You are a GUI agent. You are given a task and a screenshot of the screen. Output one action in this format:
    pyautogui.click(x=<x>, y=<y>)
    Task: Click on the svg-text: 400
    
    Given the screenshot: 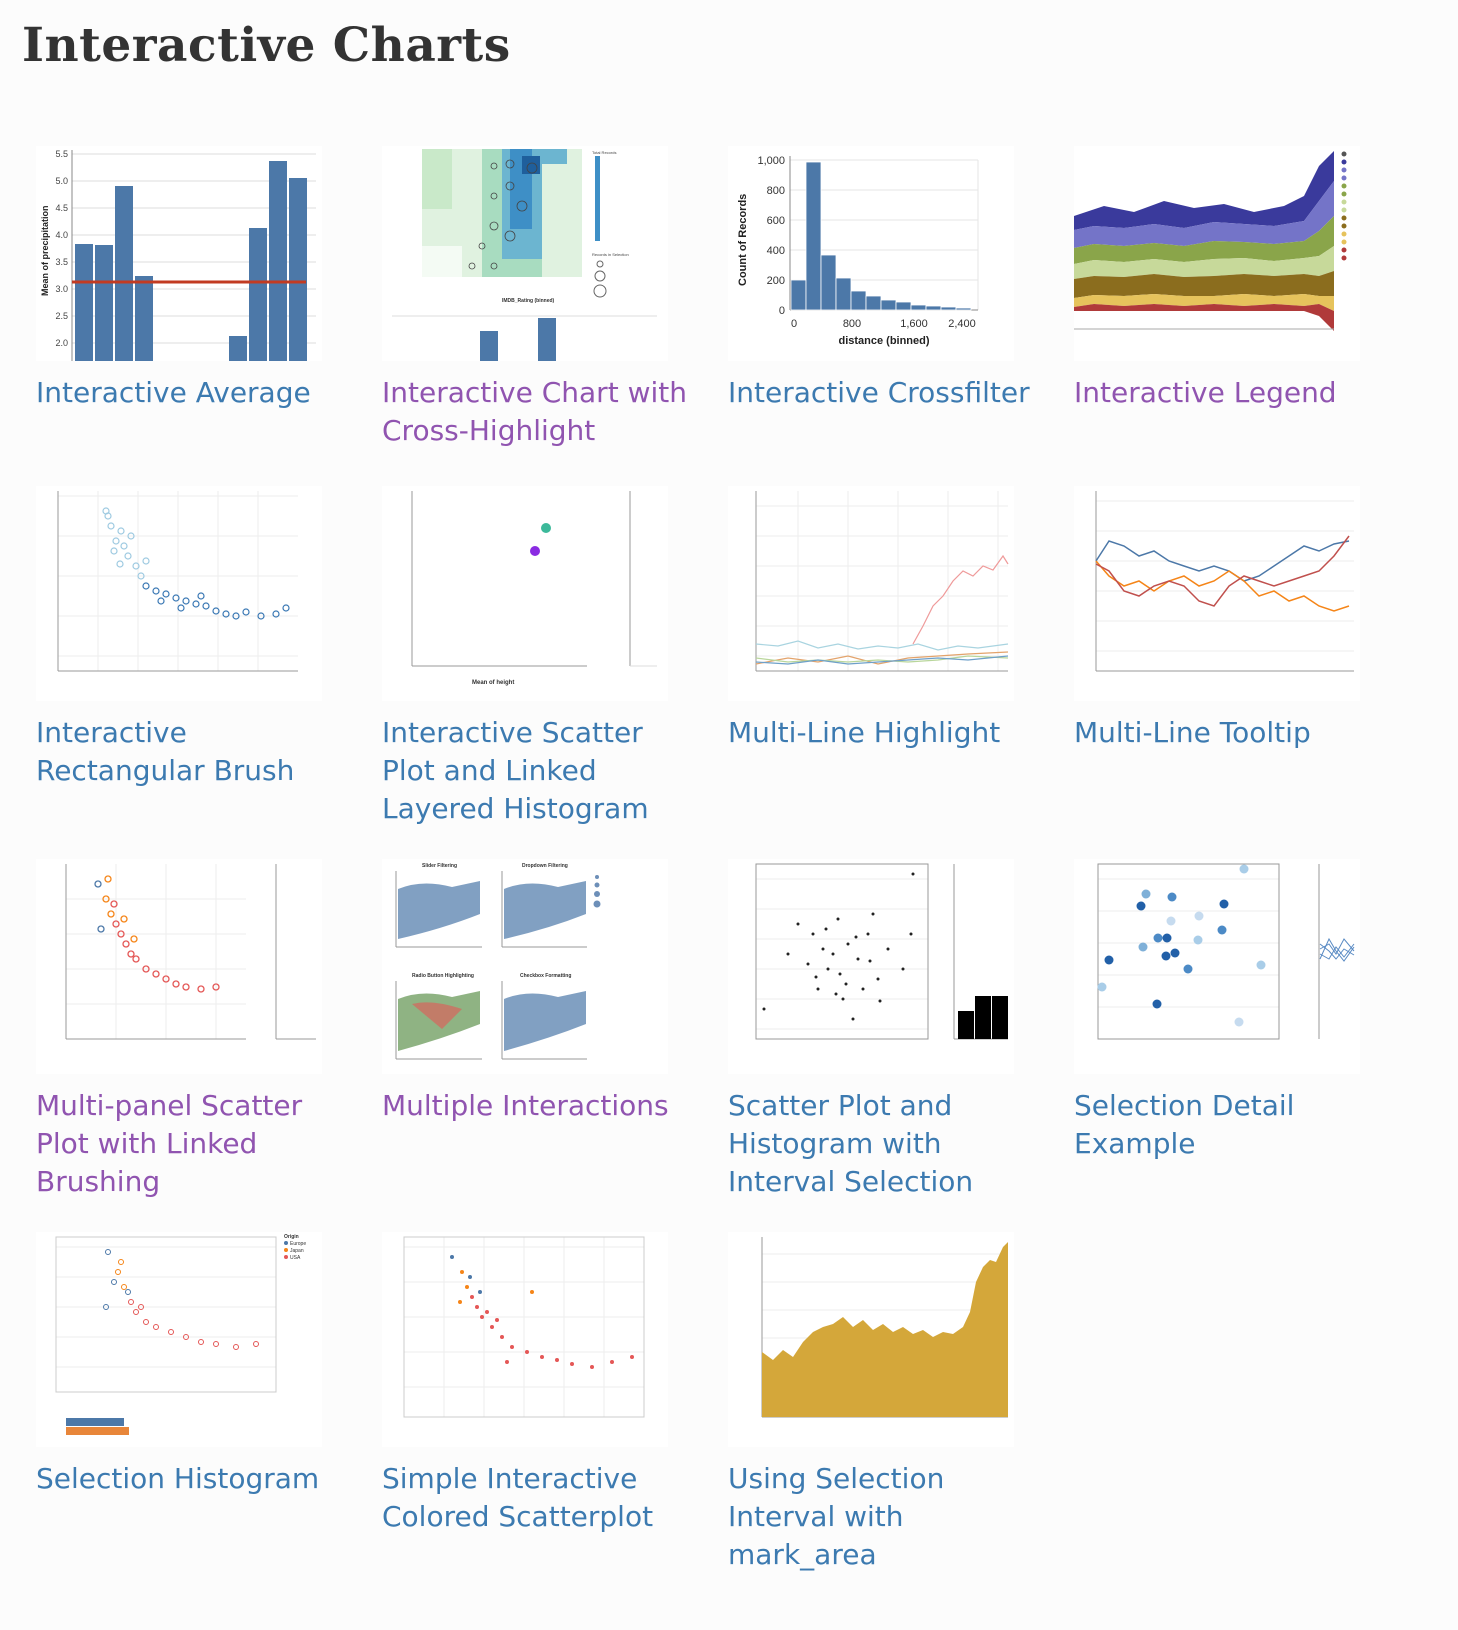 What is the action you would take?
    pyautogui.click(x=776, y=251)
    